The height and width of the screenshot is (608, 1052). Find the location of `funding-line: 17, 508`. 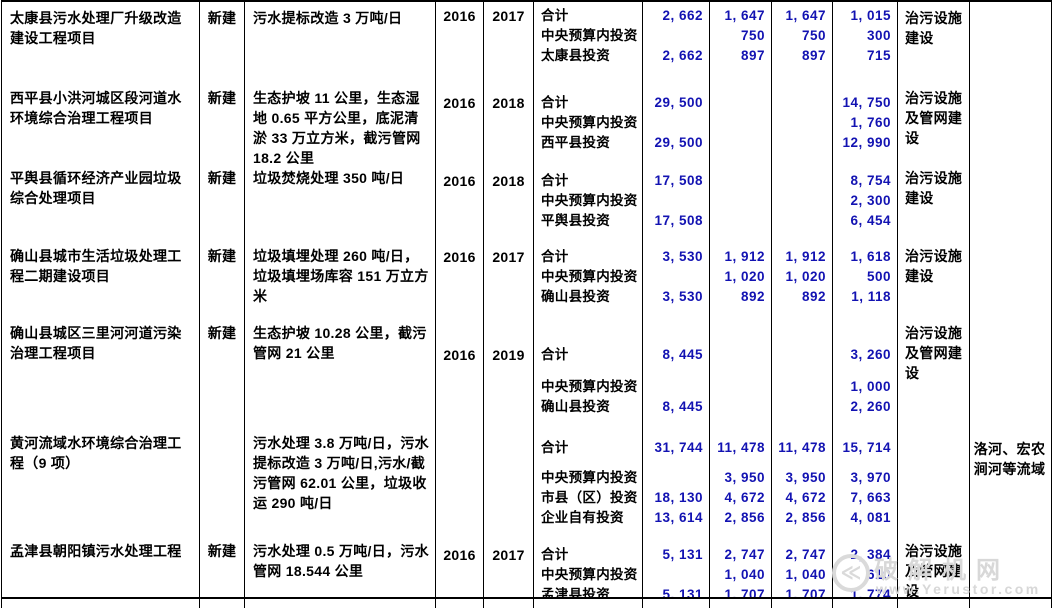

funding-line: 17, 508 is located at coordinates (673, 221).